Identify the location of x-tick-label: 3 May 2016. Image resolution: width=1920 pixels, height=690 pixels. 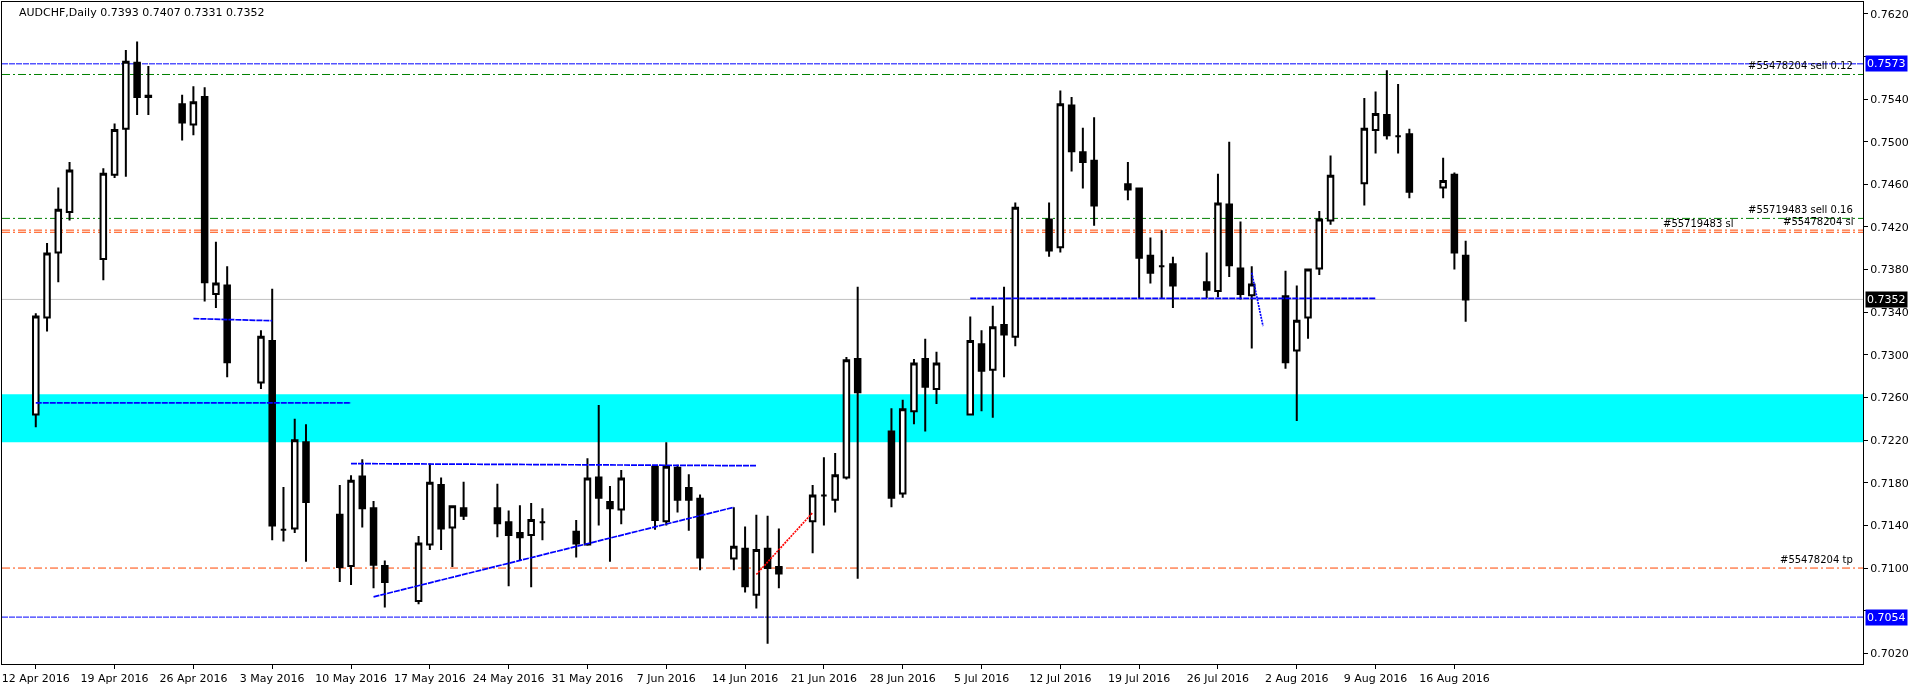
(272, 679).